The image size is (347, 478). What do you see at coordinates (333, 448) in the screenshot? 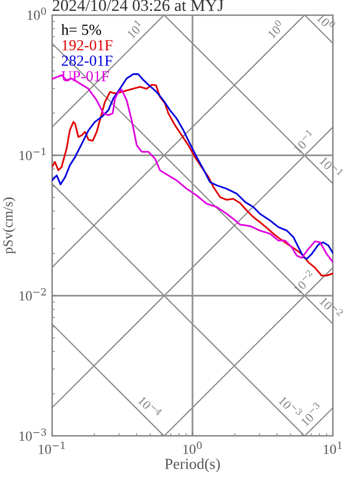
I see `x-tick-label: 10$^{1}$` at bounding box center [333, 448].